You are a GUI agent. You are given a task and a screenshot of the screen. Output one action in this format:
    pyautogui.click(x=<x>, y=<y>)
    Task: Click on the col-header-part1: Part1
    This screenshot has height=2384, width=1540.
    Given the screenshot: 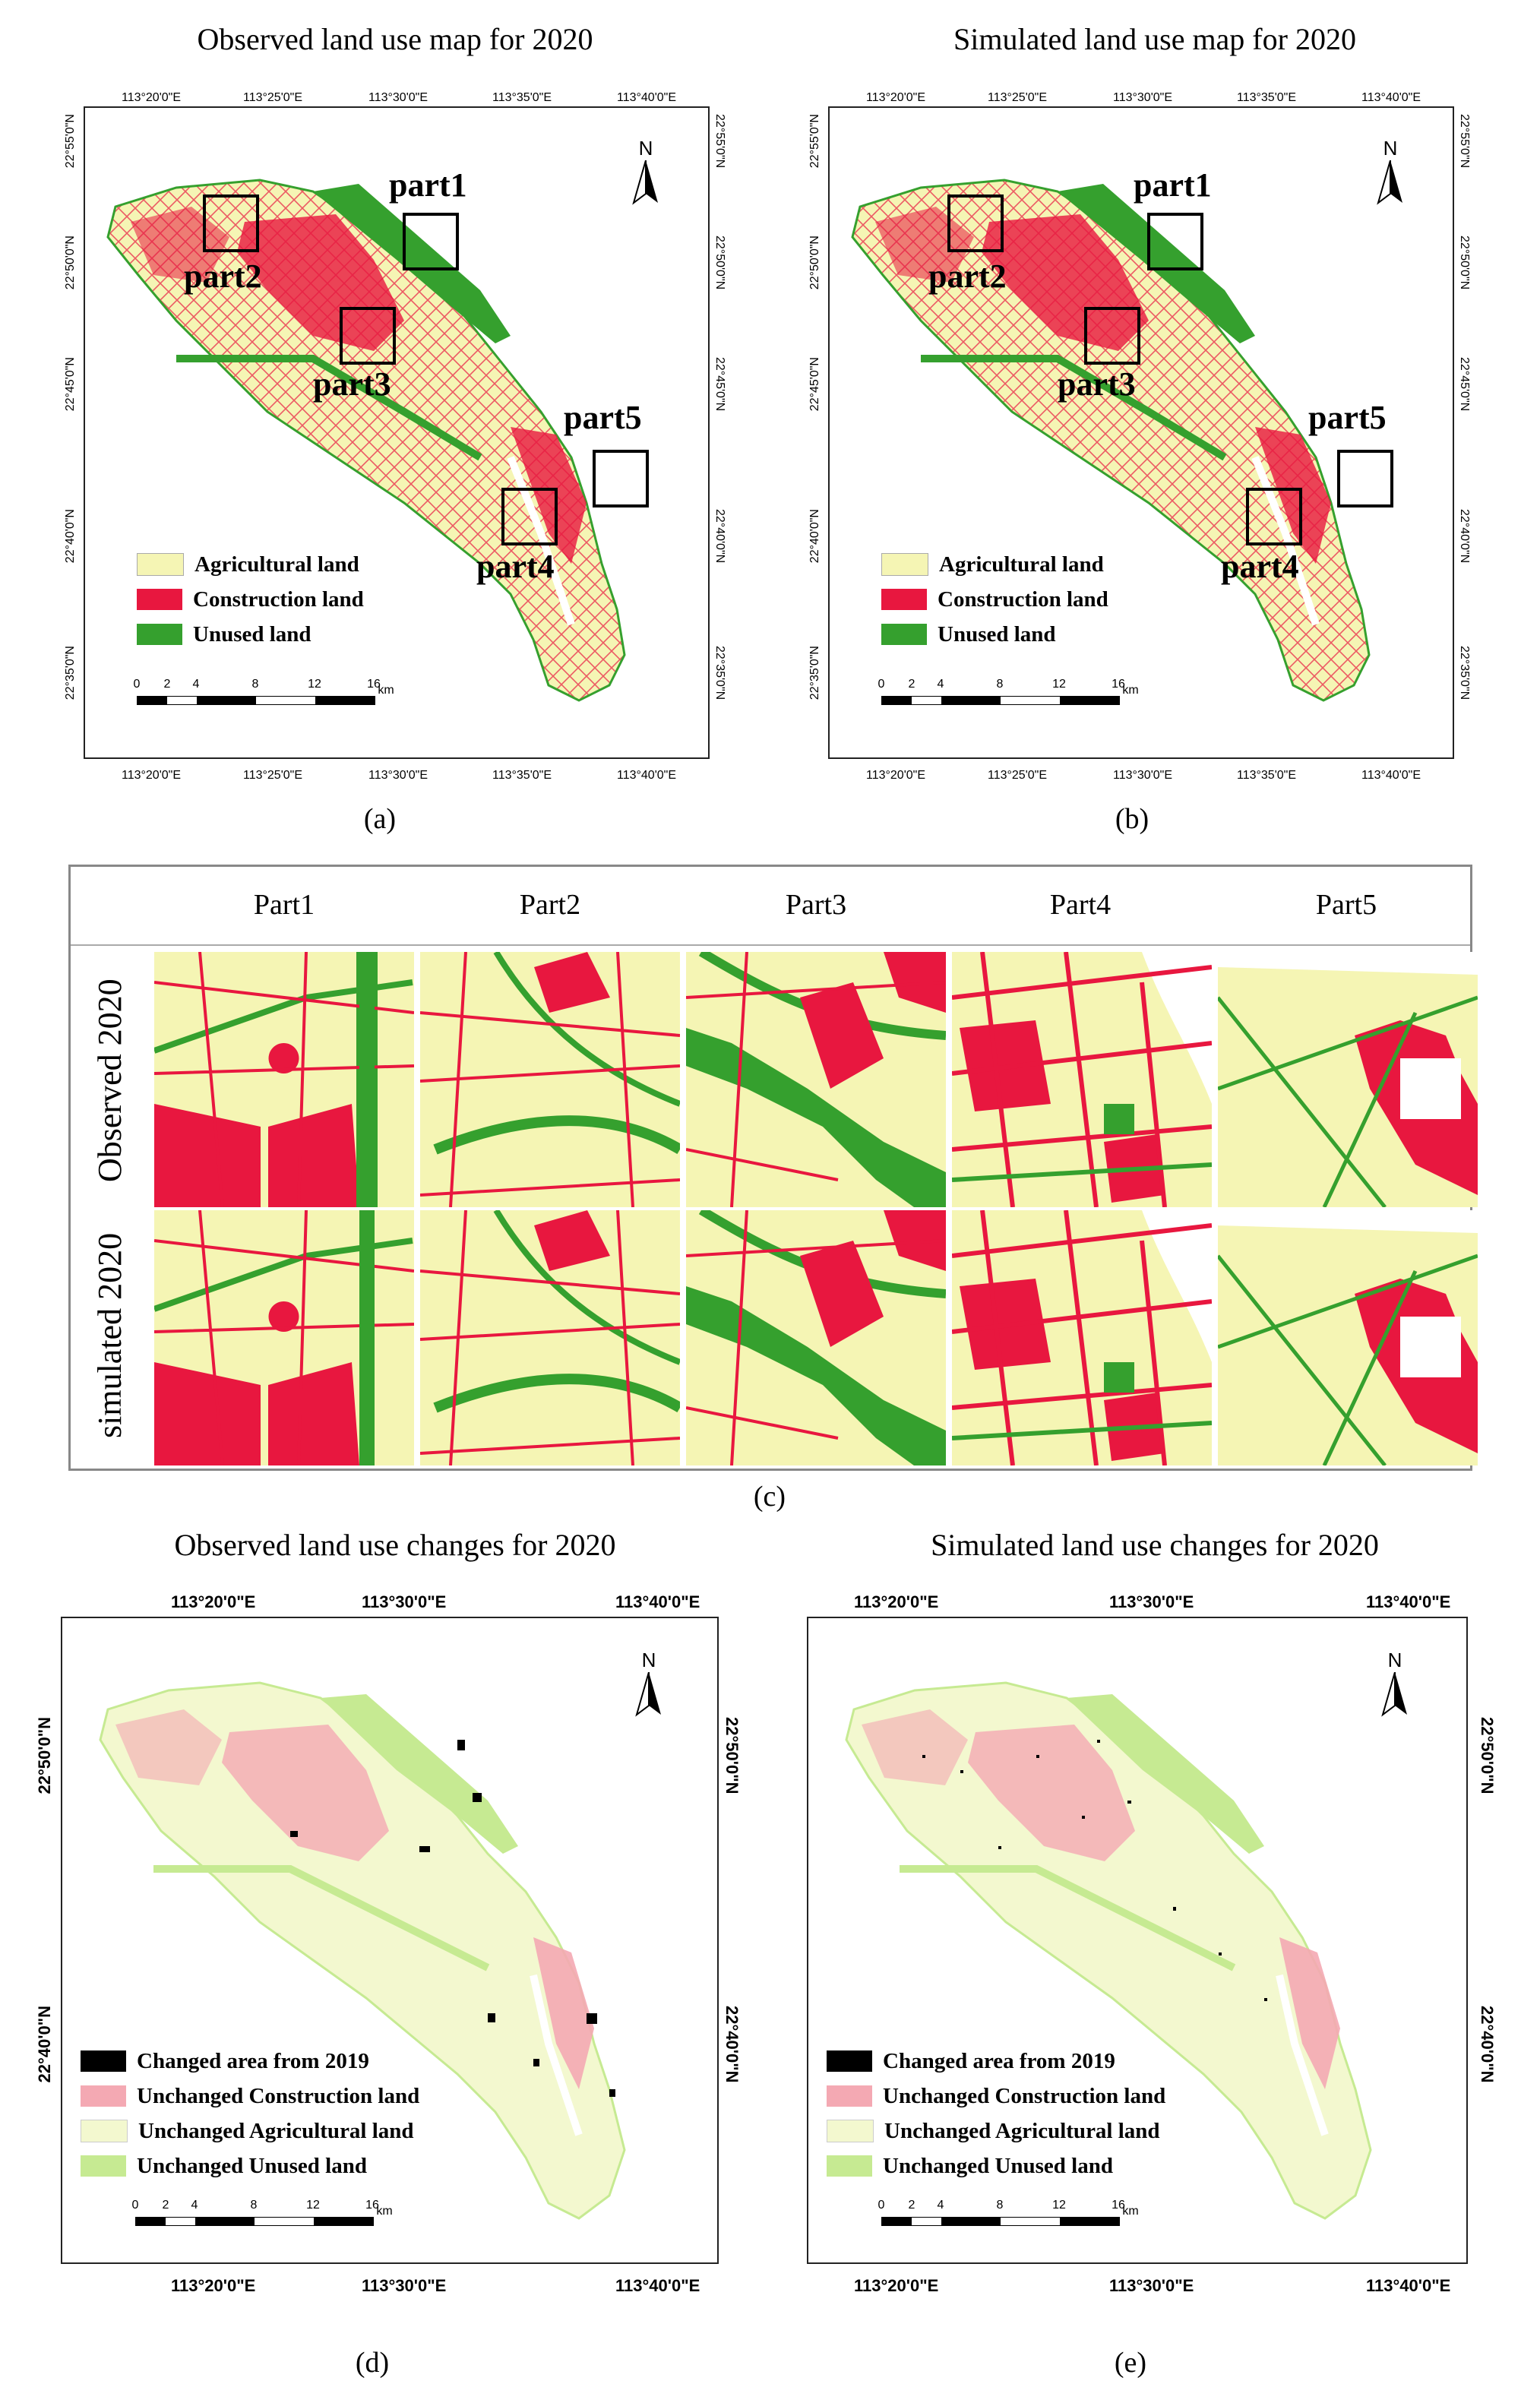 What is the action you would take?
    pyautogui.click(x=284, y=905)
    